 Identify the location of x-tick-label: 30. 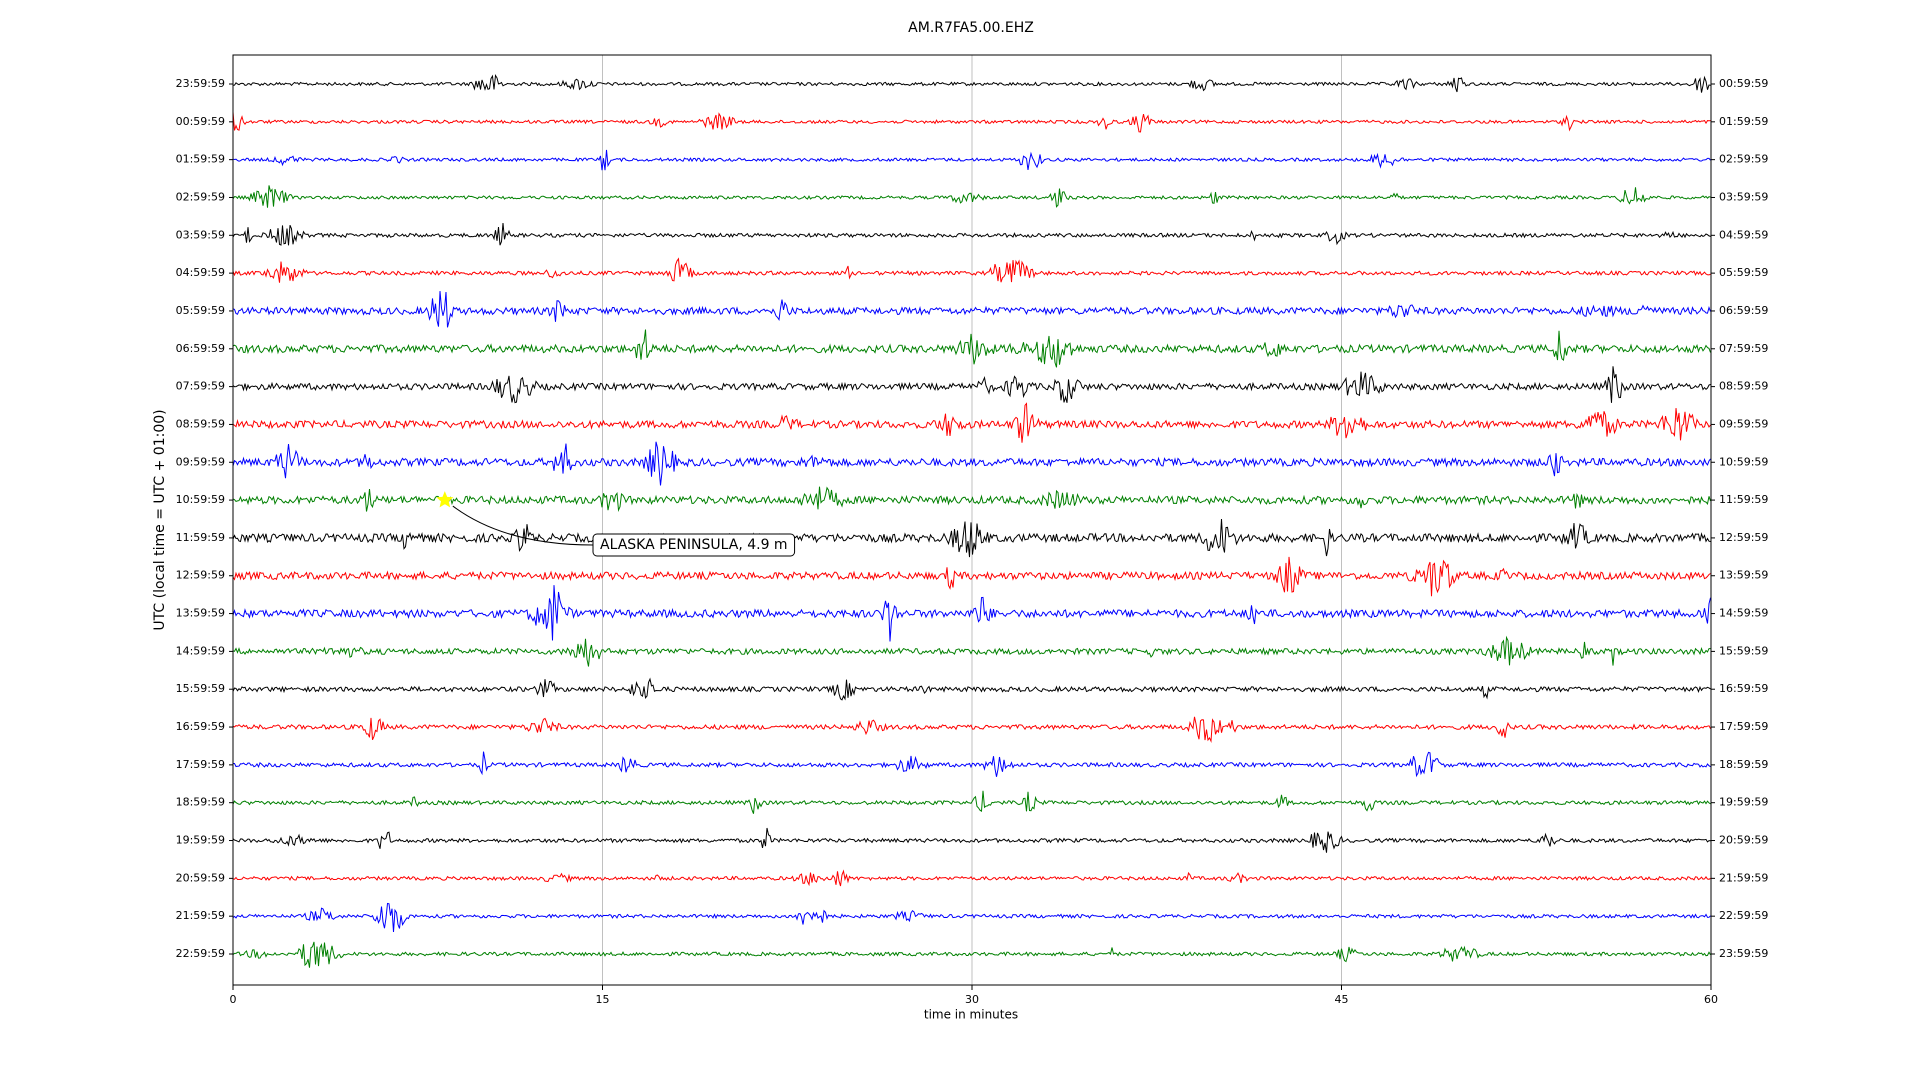
(972, 999).